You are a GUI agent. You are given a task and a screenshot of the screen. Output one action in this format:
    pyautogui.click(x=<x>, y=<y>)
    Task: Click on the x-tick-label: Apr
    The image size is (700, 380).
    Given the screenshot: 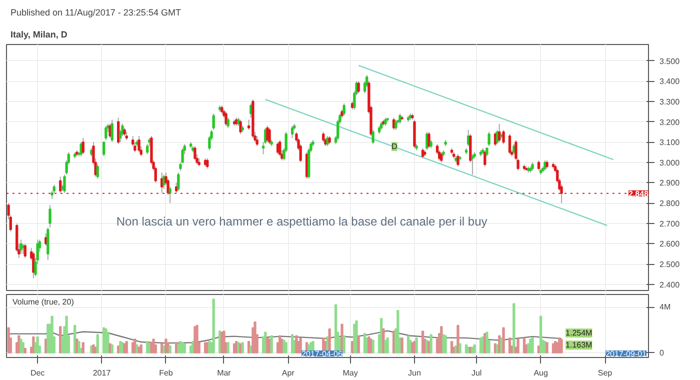 What is the action you would take?
    pyautogui.click(x=288, y=373)
    